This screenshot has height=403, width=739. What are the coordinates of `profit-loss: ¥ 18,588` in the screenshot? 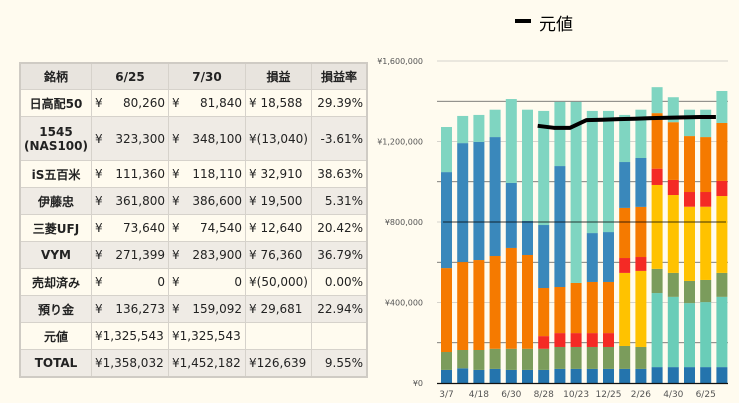 It's located at (278, 103).